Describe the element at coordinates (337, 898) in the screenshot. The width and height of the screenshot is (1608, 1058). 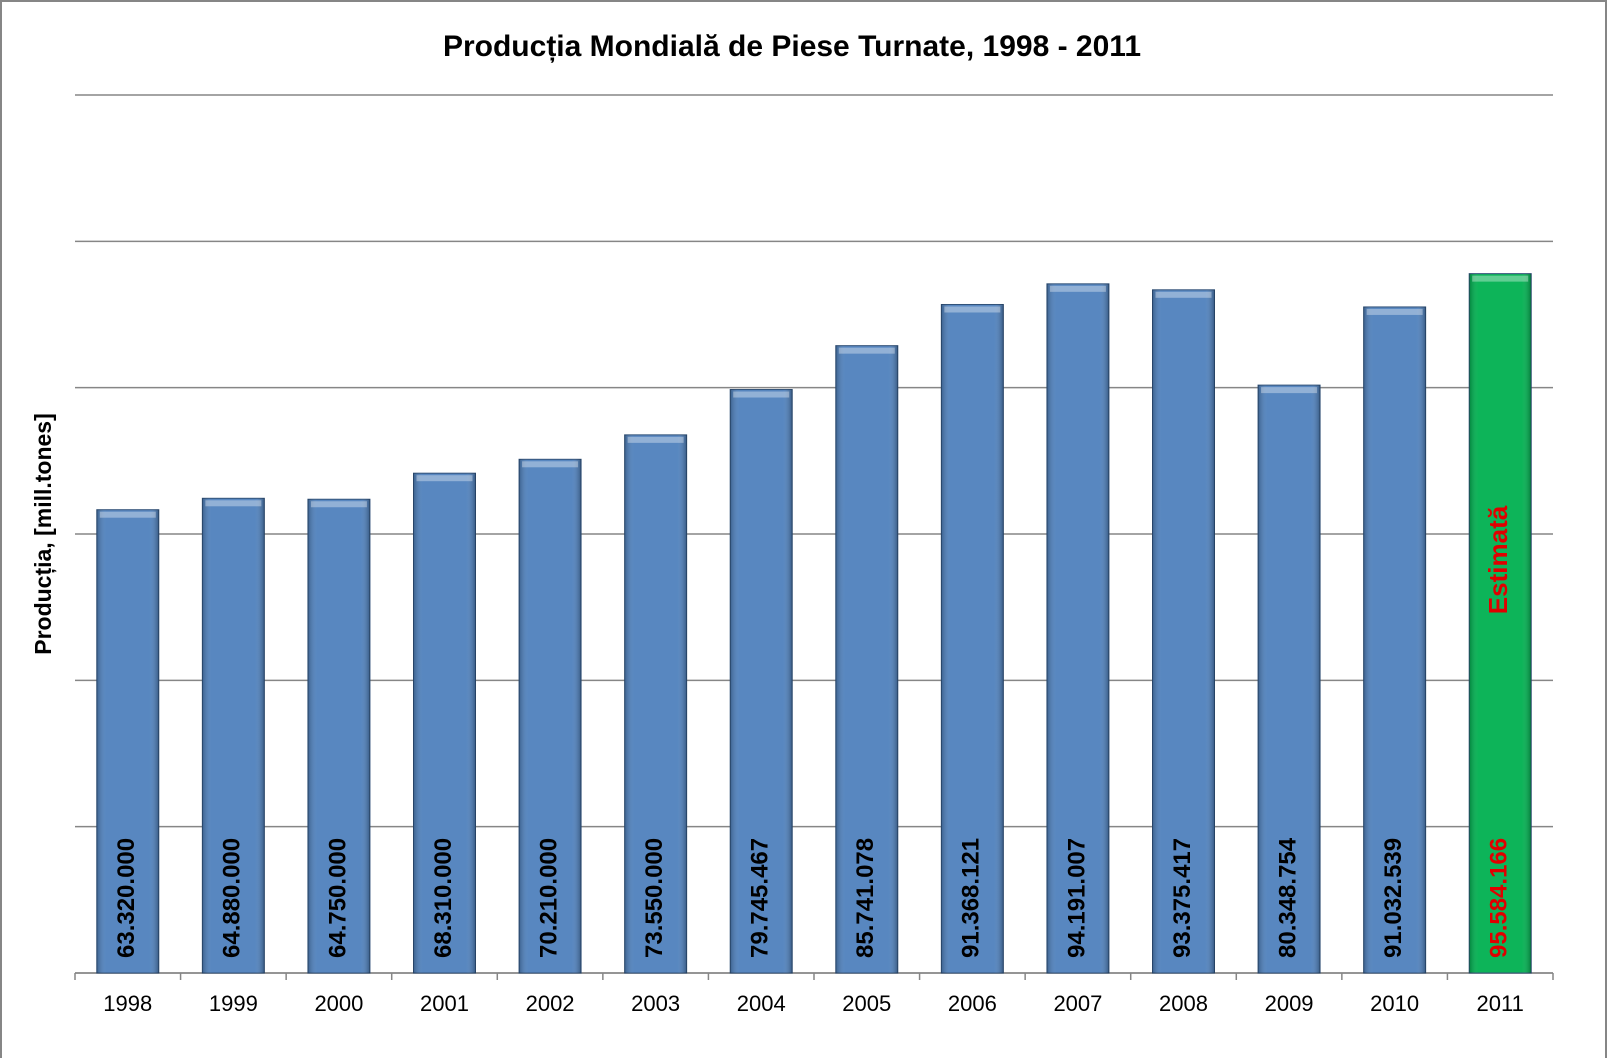
I see `data-label: 64.750.000` at that location.